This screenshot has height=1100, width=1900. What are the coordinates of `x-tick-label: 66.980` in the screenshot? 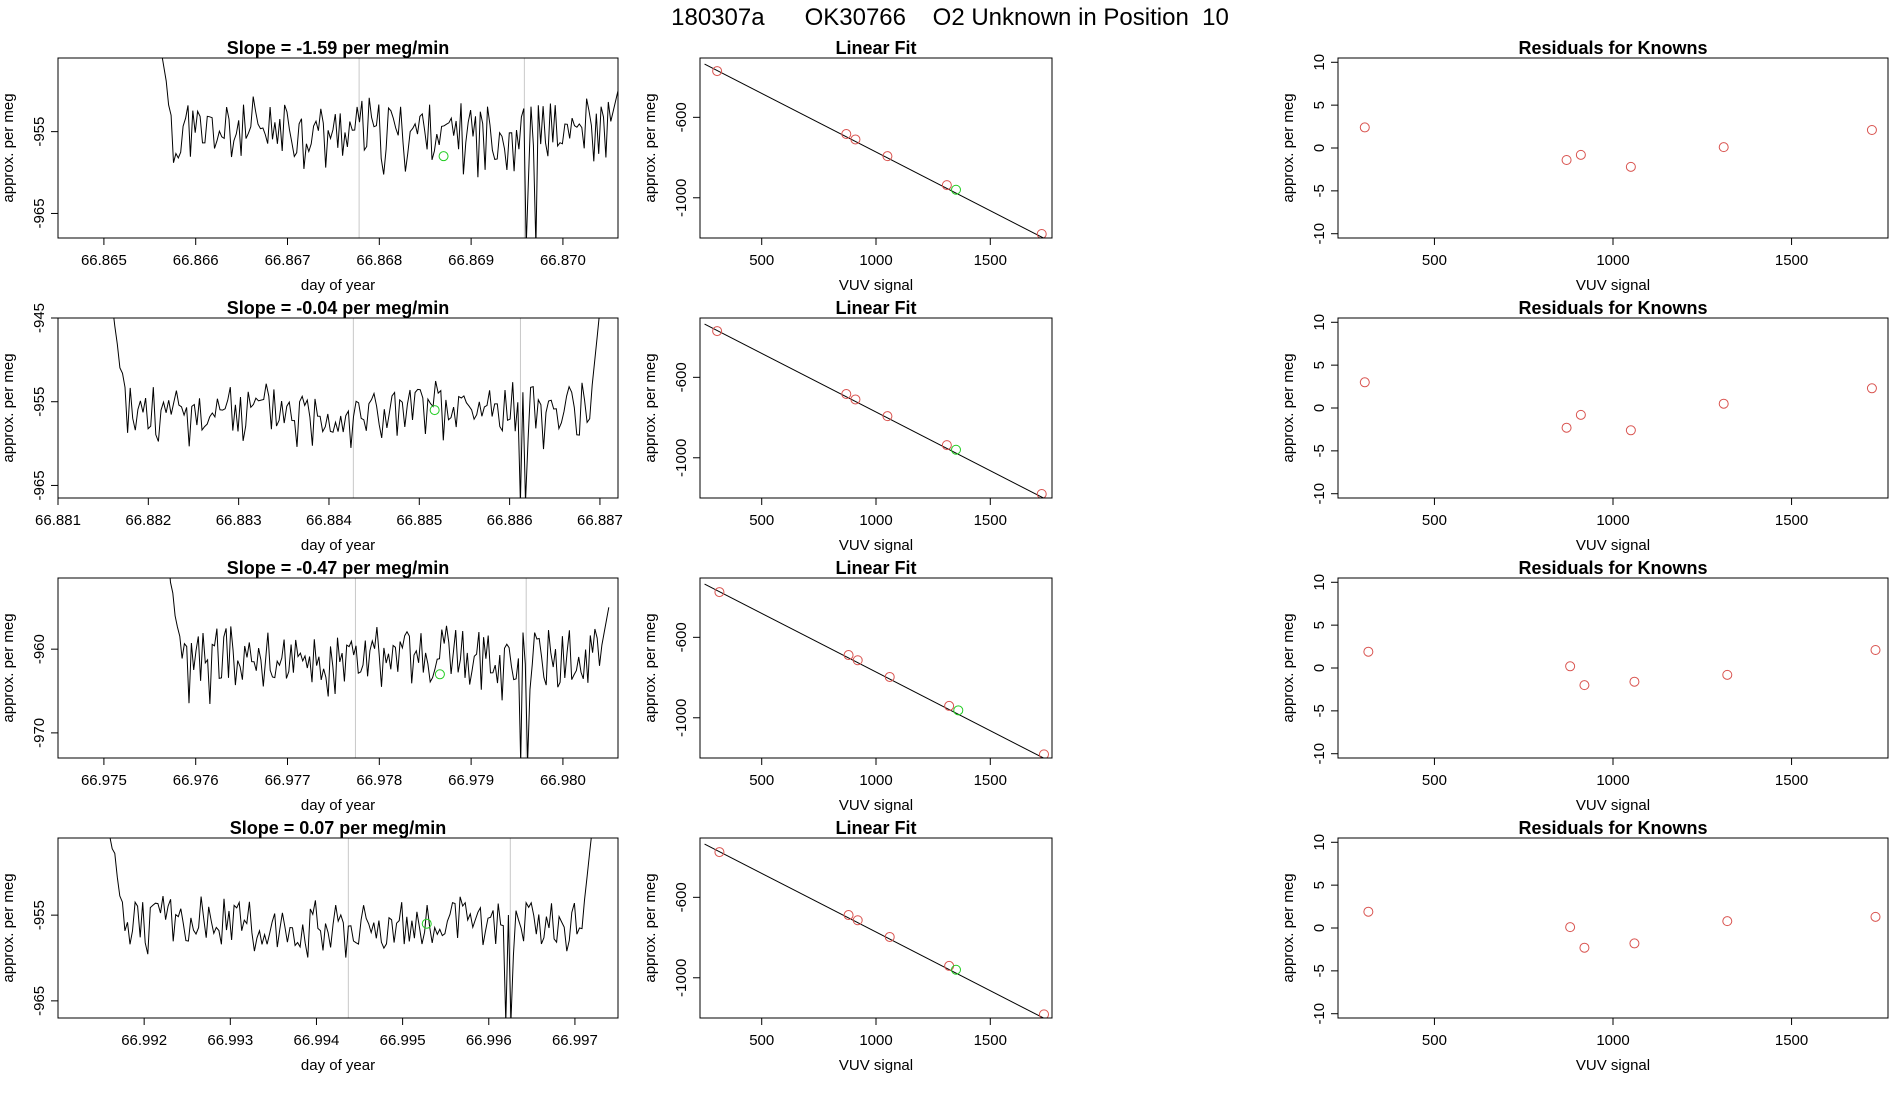 It's located at (563, 780).